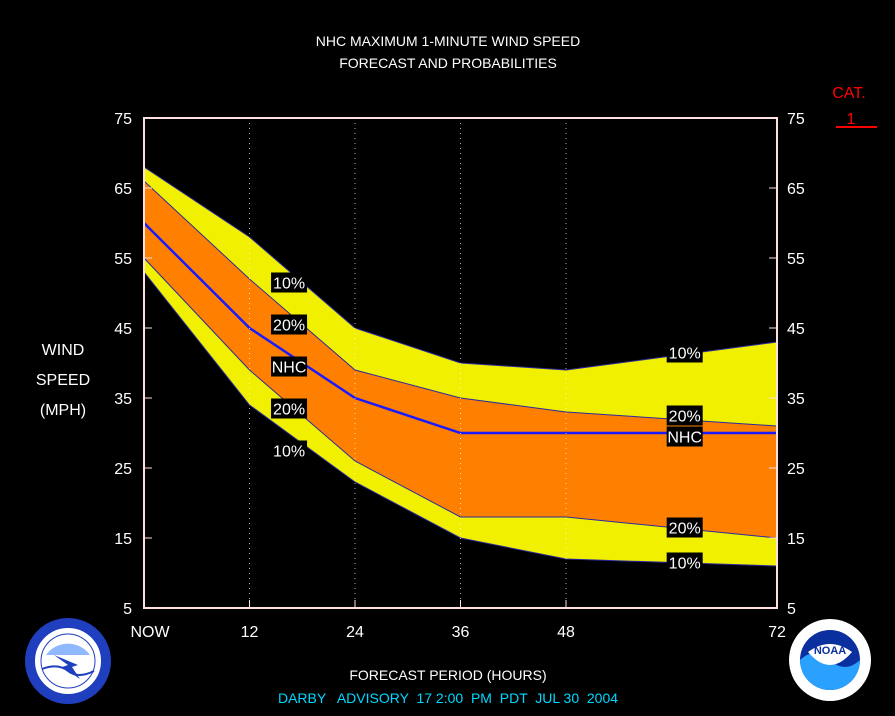 This screenshot has height=716, width=895. Describe the element at coordinates (63, 410) in the screenshot. I see `y-axis-label-line-3: (MPH)` at that location.